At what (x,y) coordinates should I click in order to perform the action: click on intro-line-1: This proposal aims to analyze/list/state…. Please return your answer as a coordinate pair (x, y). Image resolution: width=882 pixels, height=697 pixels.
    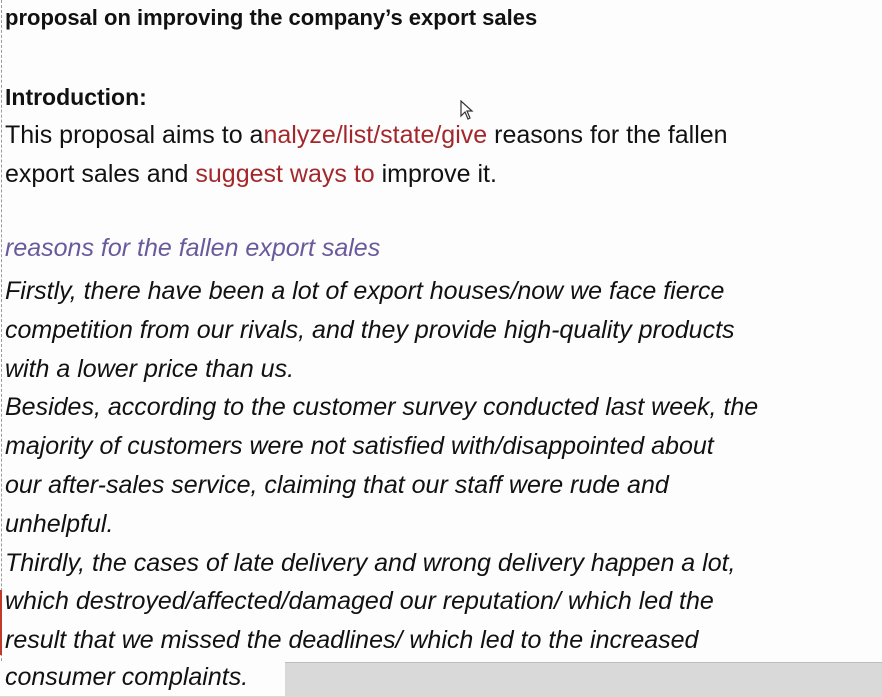
    Looking at the image, I should click on (440, 135).